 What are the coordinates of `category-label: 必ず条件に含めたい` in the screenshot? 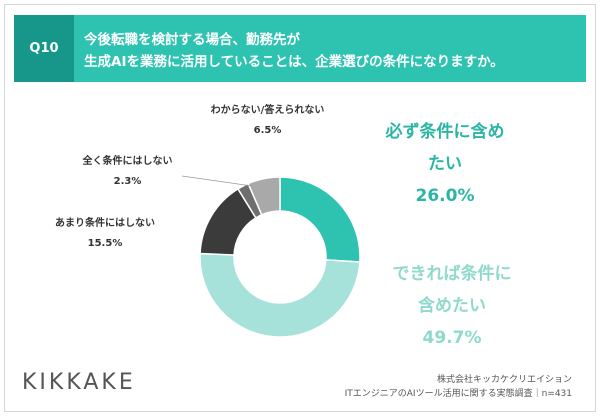 It's located at (445, 148).